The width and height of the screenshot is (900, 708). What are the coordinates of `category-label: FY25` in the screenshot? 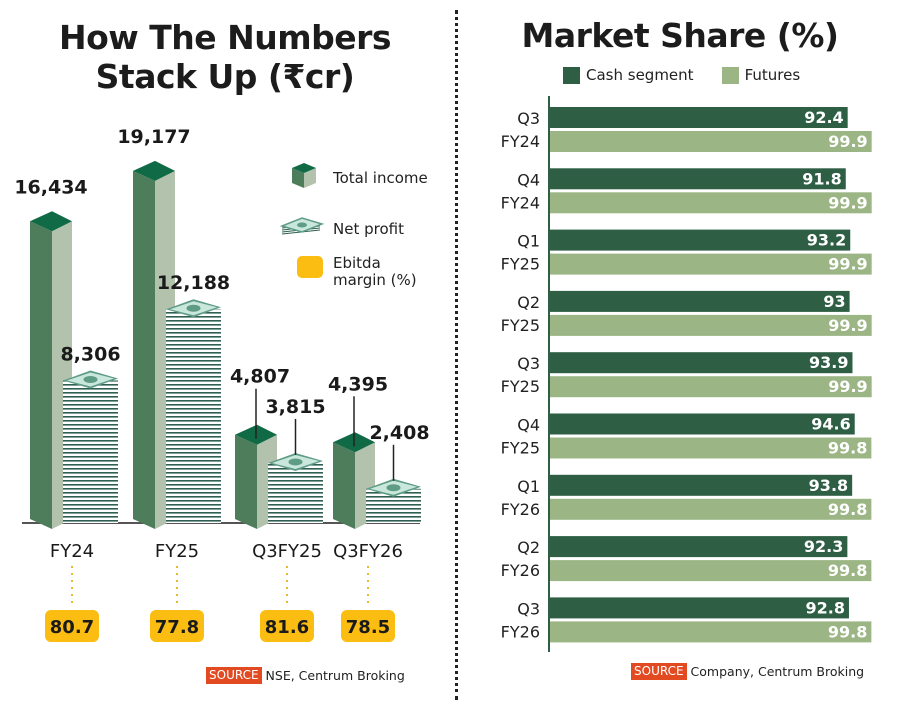 It's located at (177, 551).